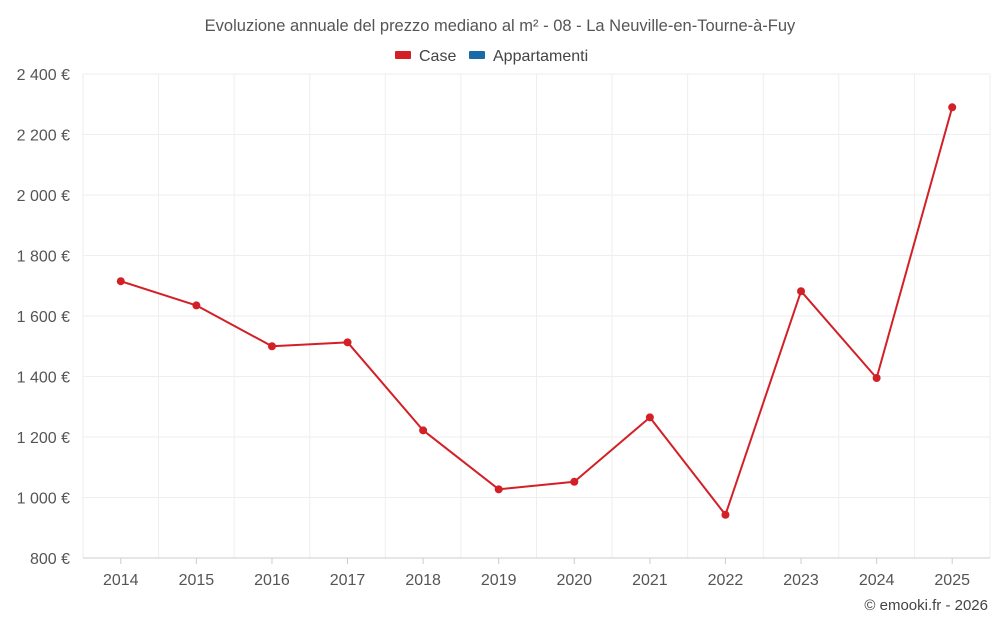  What do you see at coordinates (197, 580) in the screenshot?
I see `x-tick-label: 2015` at bounding box center [197, 580].